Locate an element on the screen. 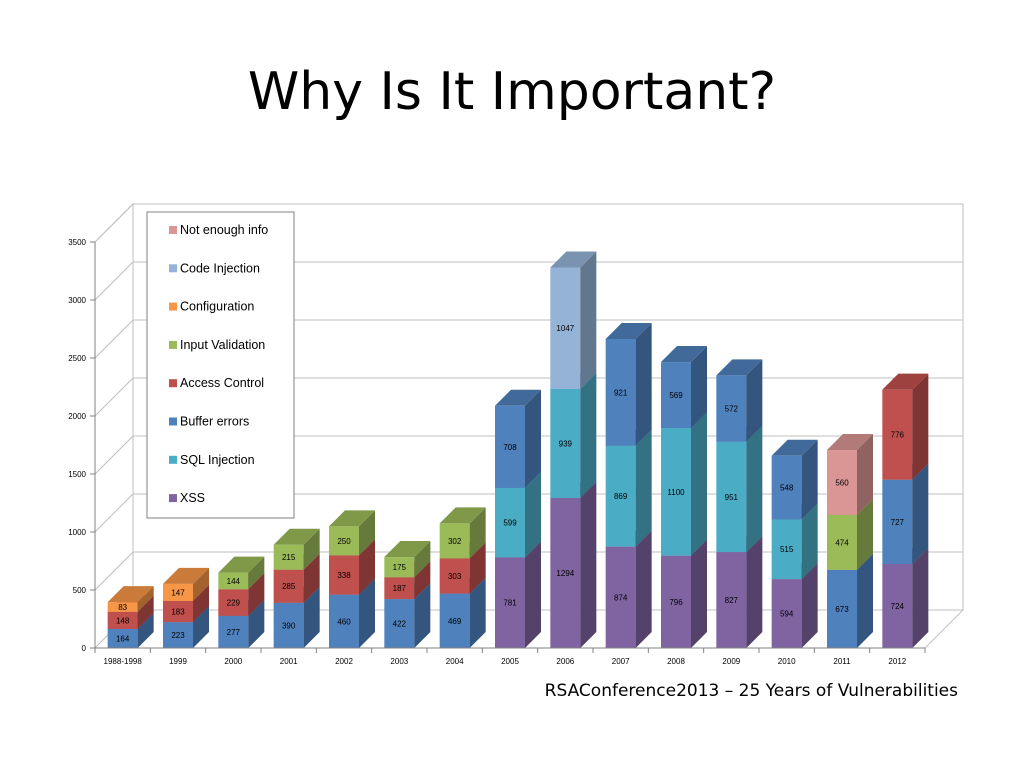 The height and width of the screenshot is (768, 1024). x-tick-label: 2012 is located at coordinates (897, 661).